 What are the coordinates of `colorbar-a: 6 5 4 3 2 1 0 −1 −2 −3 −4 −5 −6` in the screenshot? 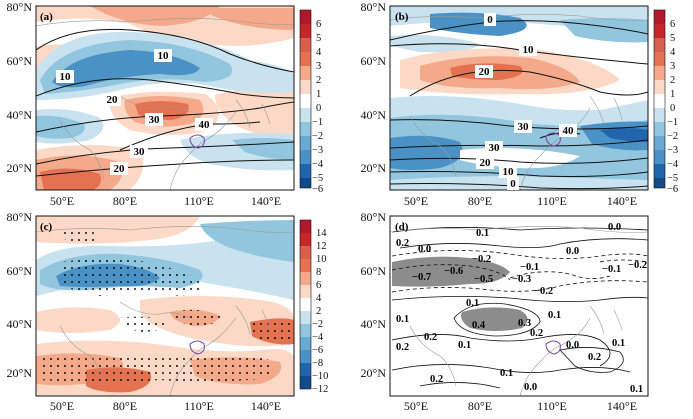 It's located at (311, 102).